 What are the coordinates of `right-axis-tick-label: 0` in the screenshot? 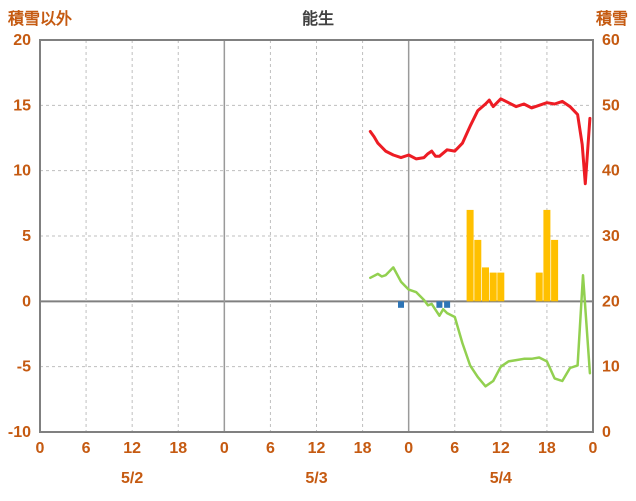 It's located at (606, 432).